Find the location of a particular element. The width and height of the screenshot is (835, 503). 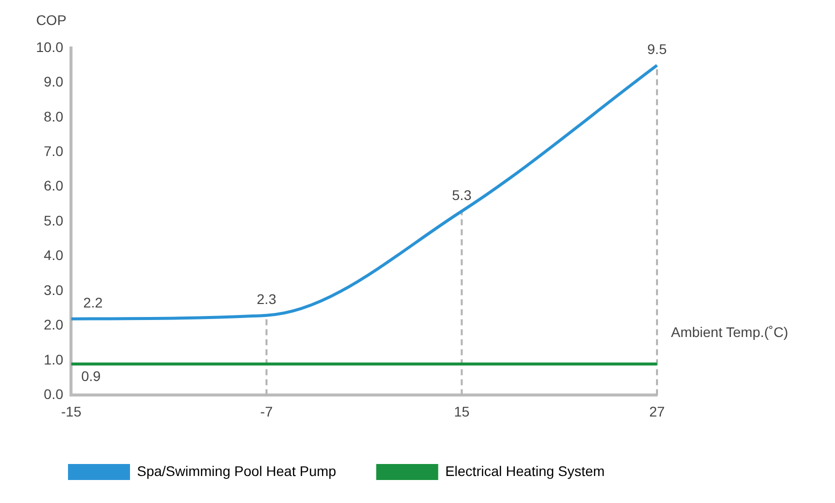

legend-label: Spa/Swimming Pool Heat Pump is located at coordinates (236, 470).